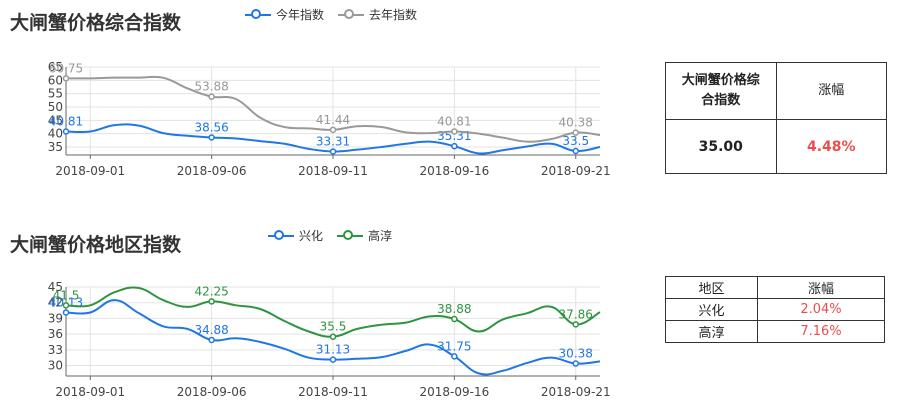 The height and width of the screenshot is (415, 909). What do you see at coordinates (711, 331) in the screenshot?
I see `region-name: 高淳` at bounding box center [711, 331].